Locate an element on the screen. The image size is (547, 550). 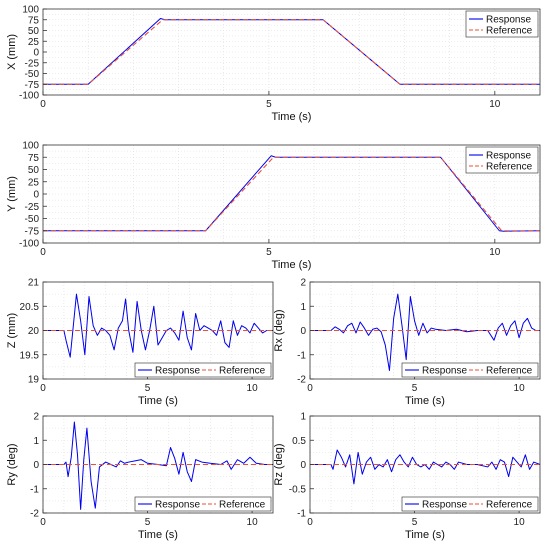
y-tick-label: 19 is located at coordinates (34, 380).